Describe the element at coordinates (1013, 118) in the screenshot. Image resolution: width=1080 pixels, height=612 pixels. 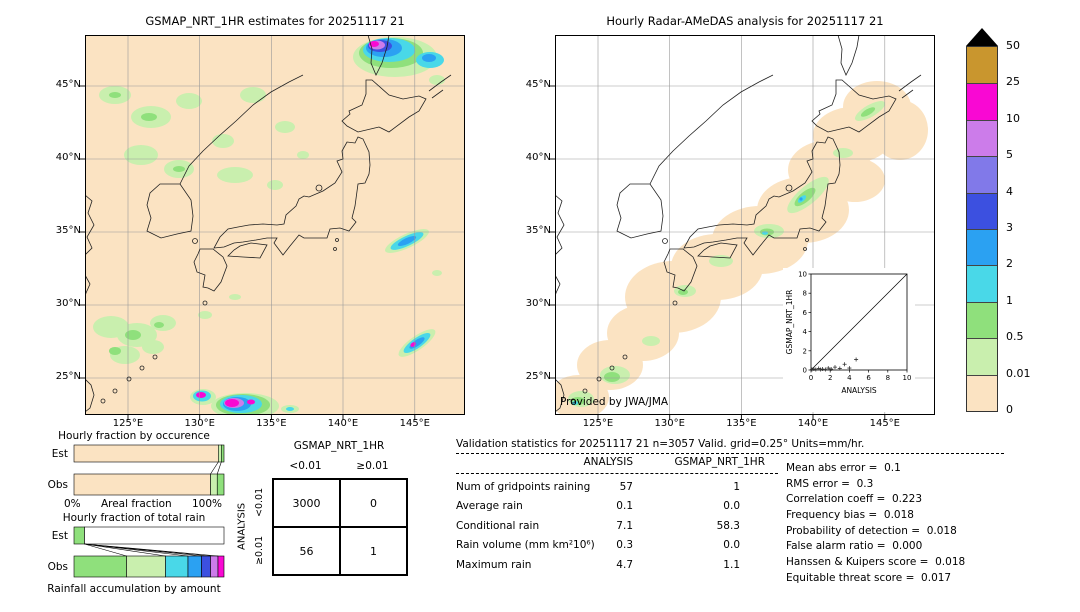
I see `colorbar-label: 10` at that location.